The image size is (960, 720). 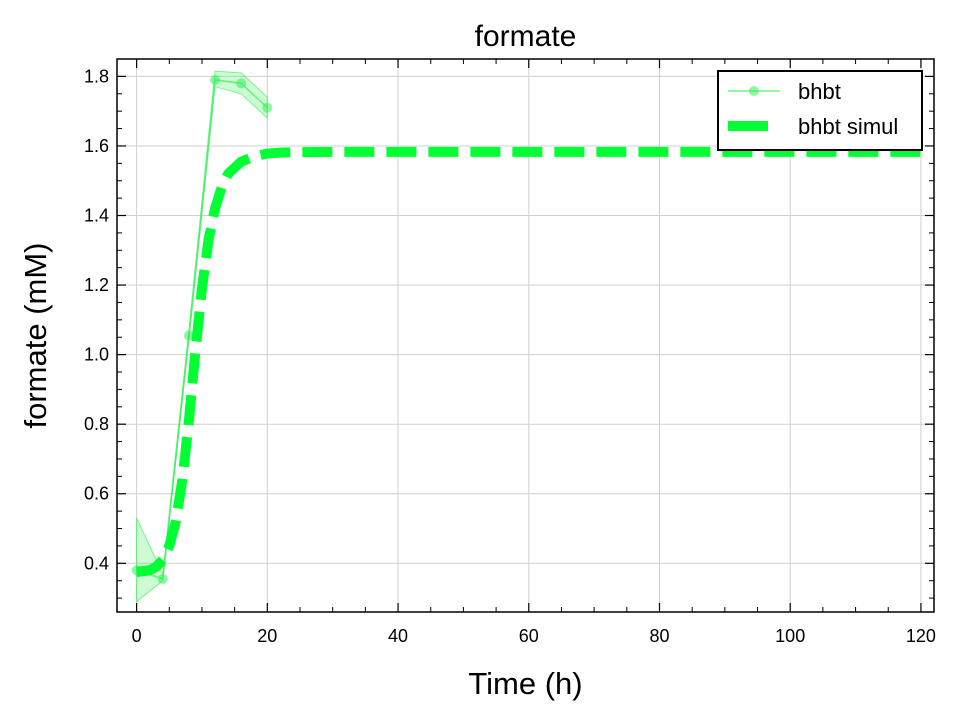 What do you see at coordinates (529, 636) in the screenshot?
I see `x-tick-label: 60` at bounding box center [529, 636].